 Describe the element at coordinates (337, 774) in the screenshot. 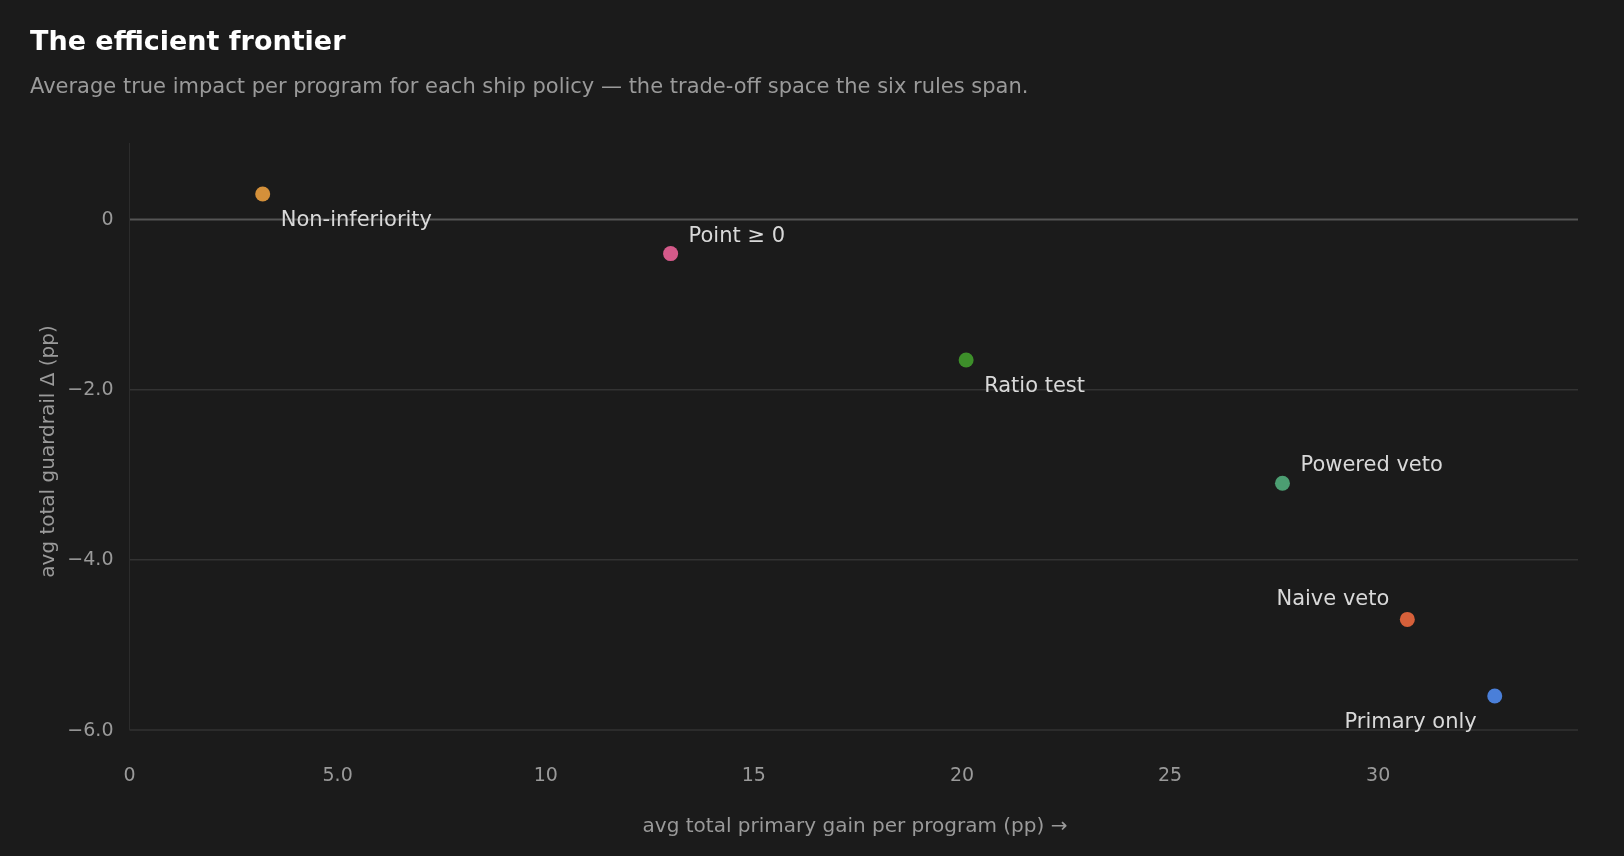

I see `x-tick-label: 5.0` at that location.